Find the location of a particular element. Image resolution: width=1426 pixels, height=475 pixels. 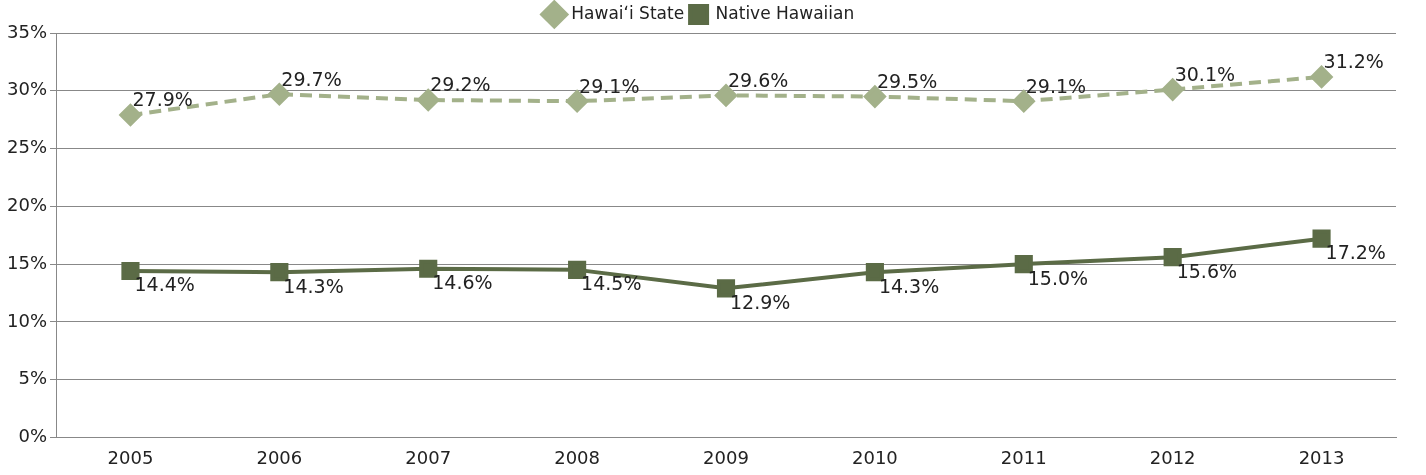

legend-label: Hawaiʻi State is located at coordinates (628, 12).